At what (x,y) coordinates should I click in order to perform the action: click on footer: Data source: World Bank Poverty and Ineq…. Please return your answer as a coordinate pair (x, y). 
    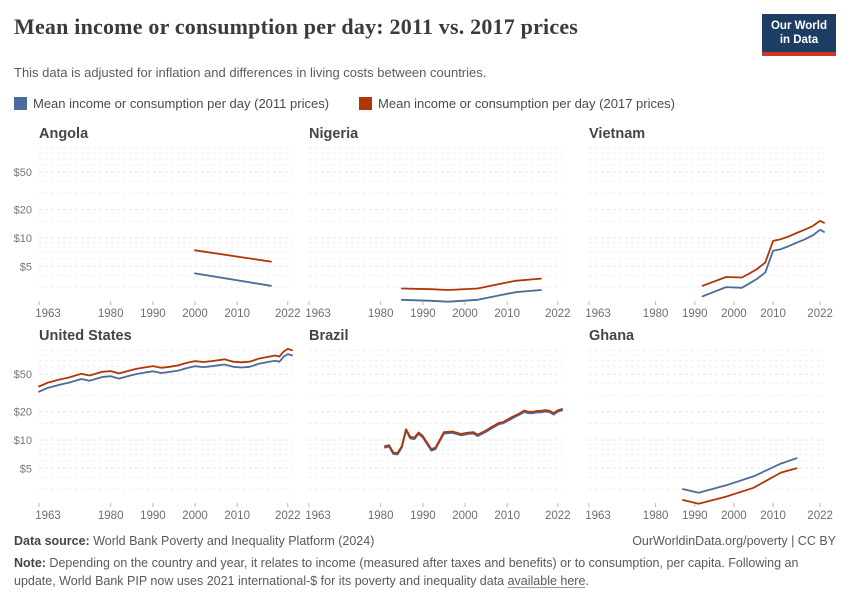
    Looking at the image, I should click on (425, 562).